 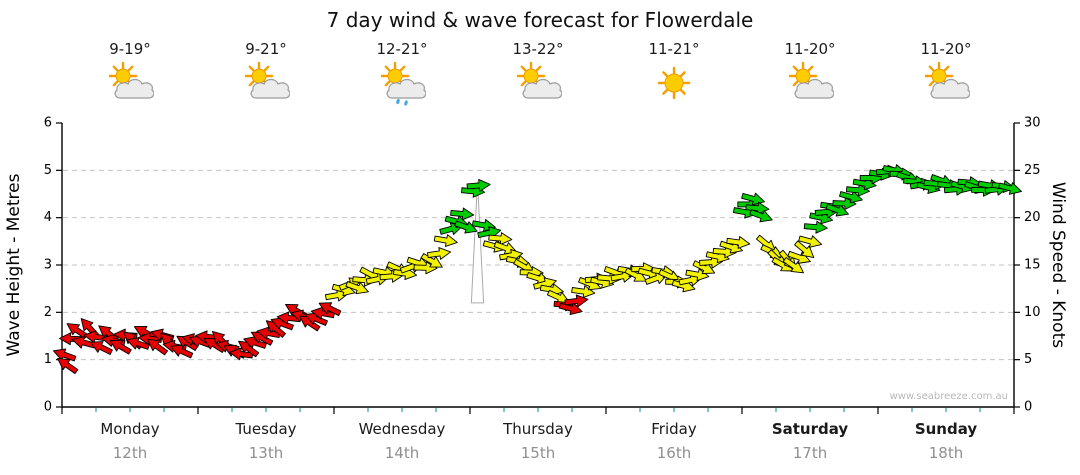 I want to click on day-label: Saturday, so click(x=810, y=429).